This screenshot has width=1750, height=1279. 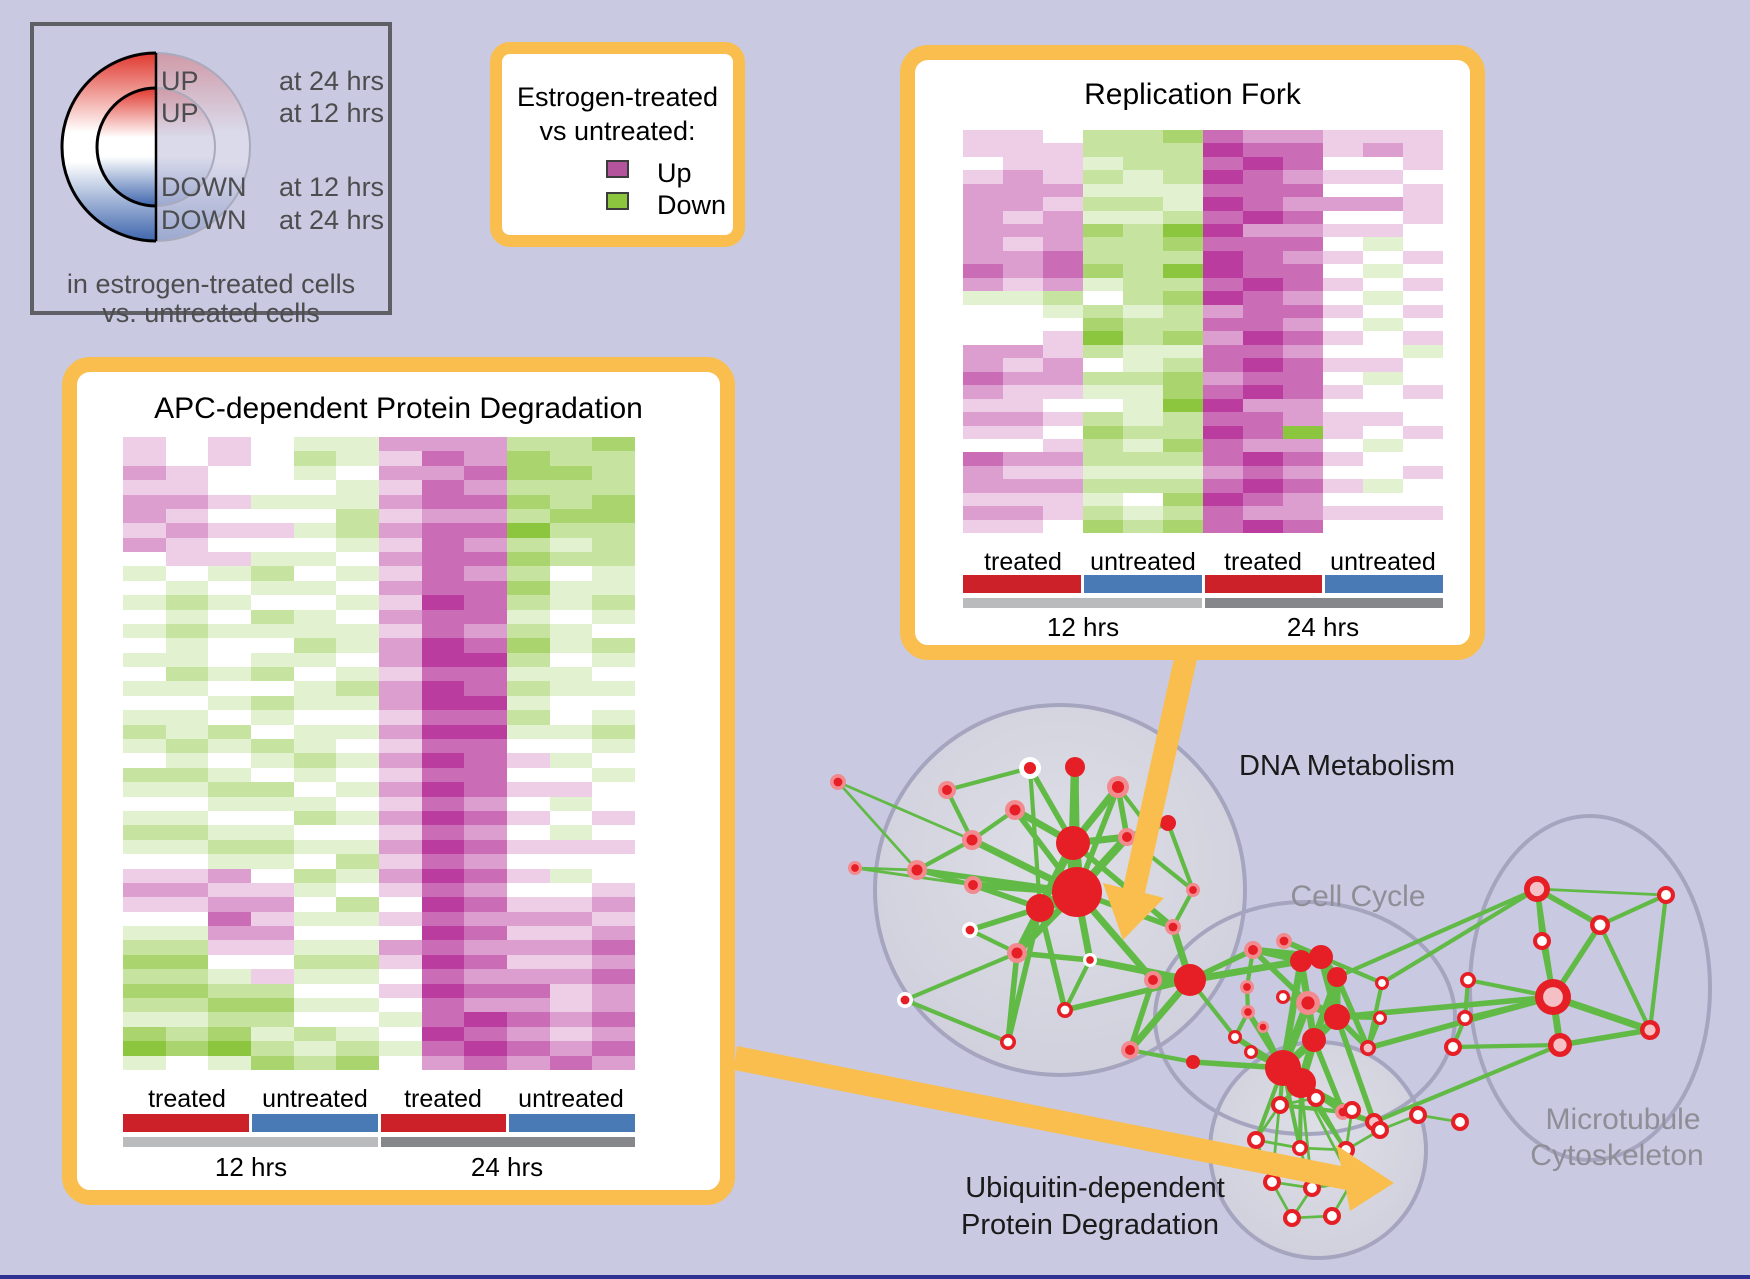 What do you see at coordinates (1082, 603) in the screenshot?
I see `rf-bar-12hrs` at bounding box center [1082, 603].